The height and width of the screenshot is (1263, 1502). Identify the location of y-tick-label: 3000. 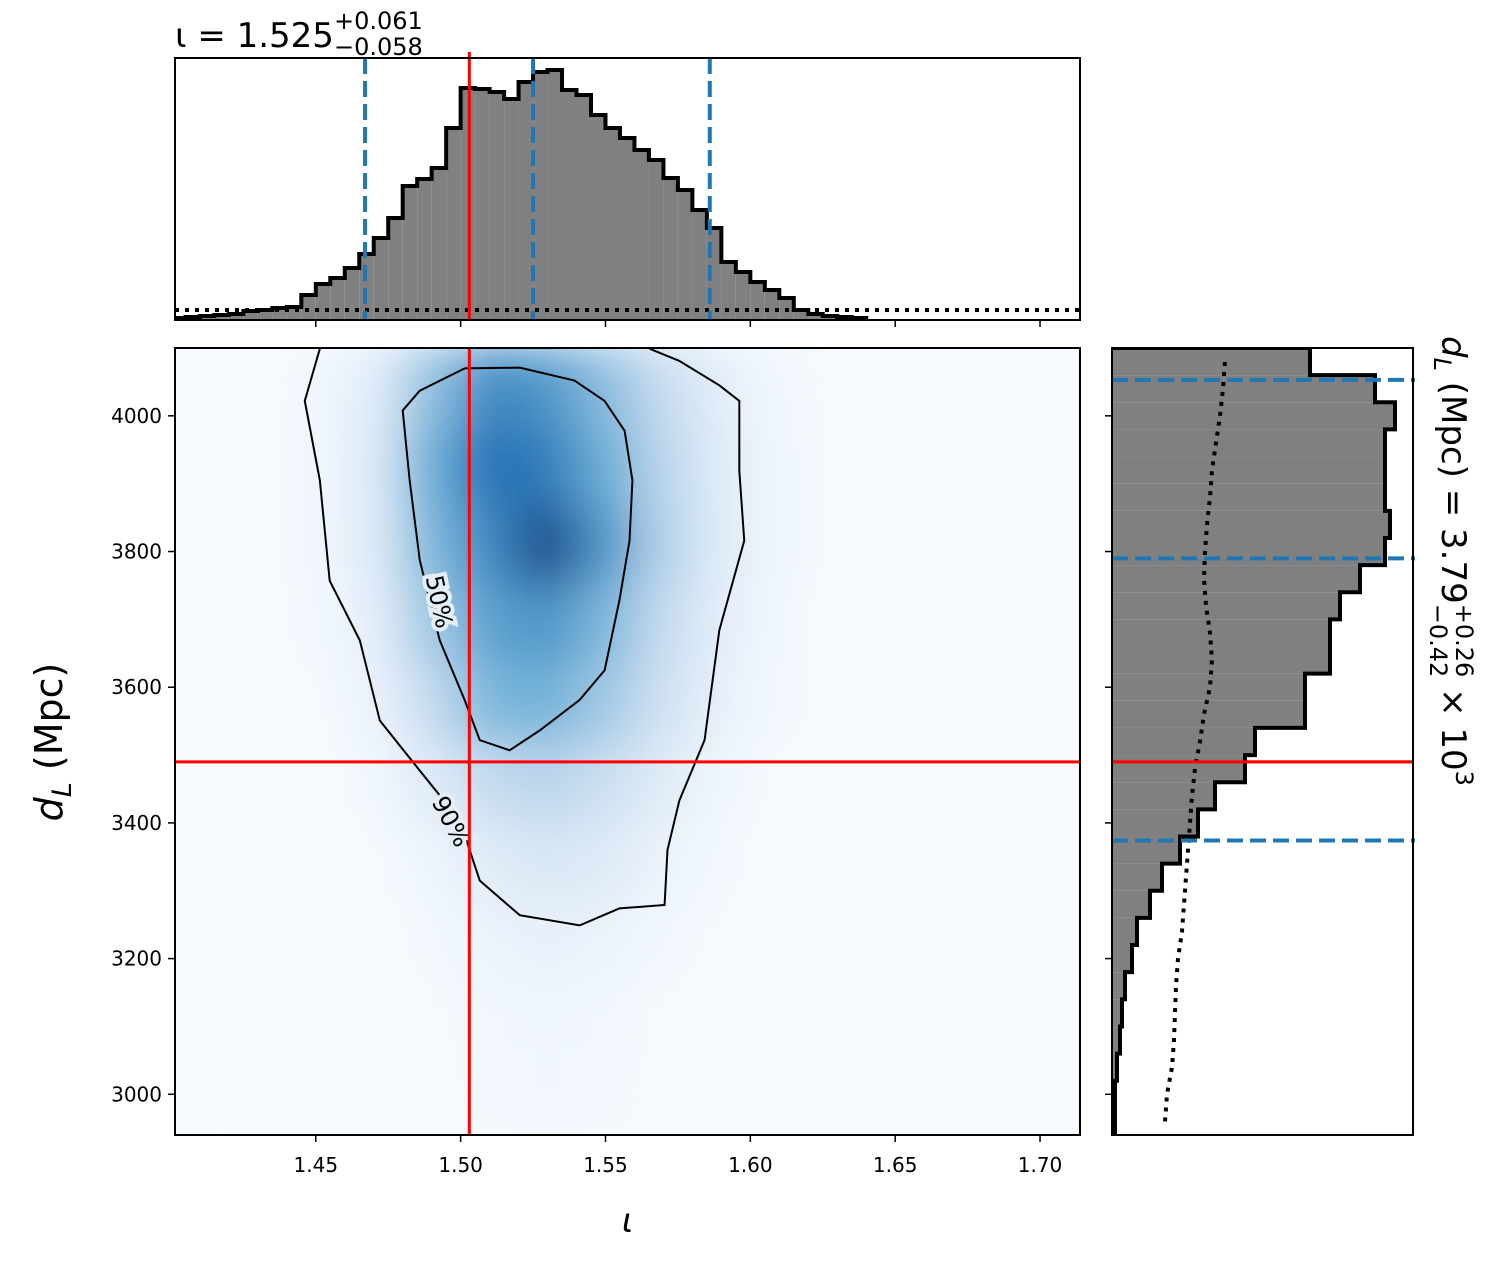
(136, 1094).